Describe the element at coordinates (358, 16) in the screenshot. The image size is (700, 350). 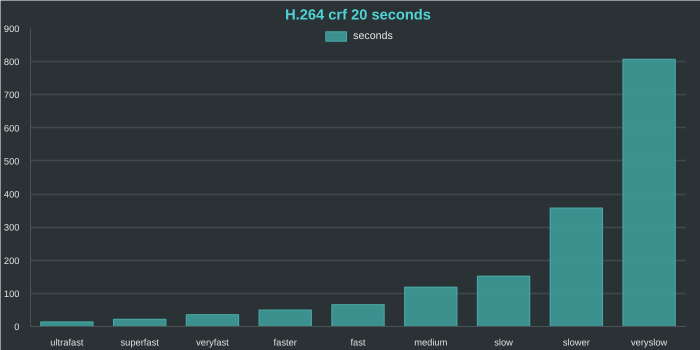
I see `chart-title: H.264 crf 20 seconds` at that location.